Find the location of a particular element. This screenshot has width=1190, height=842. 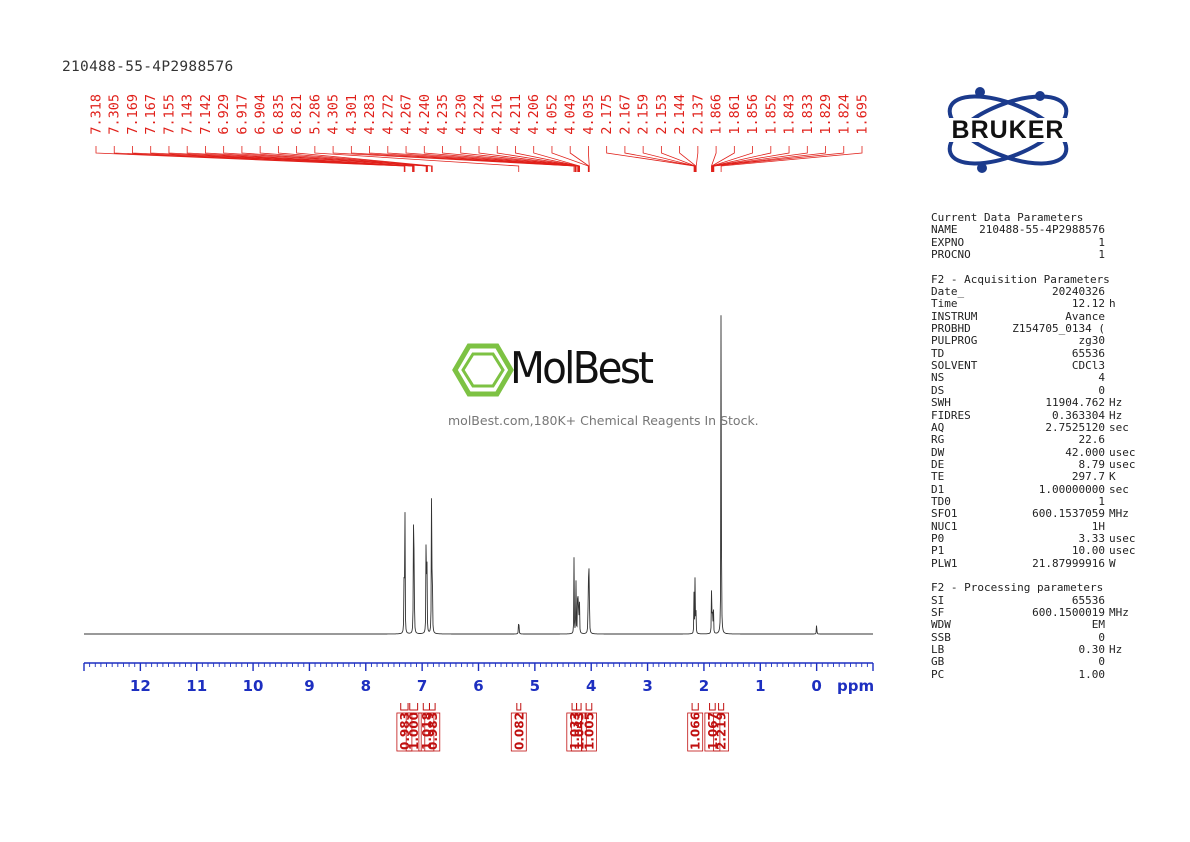

integral-value: 2.219 is located at coordinates (722, 731).